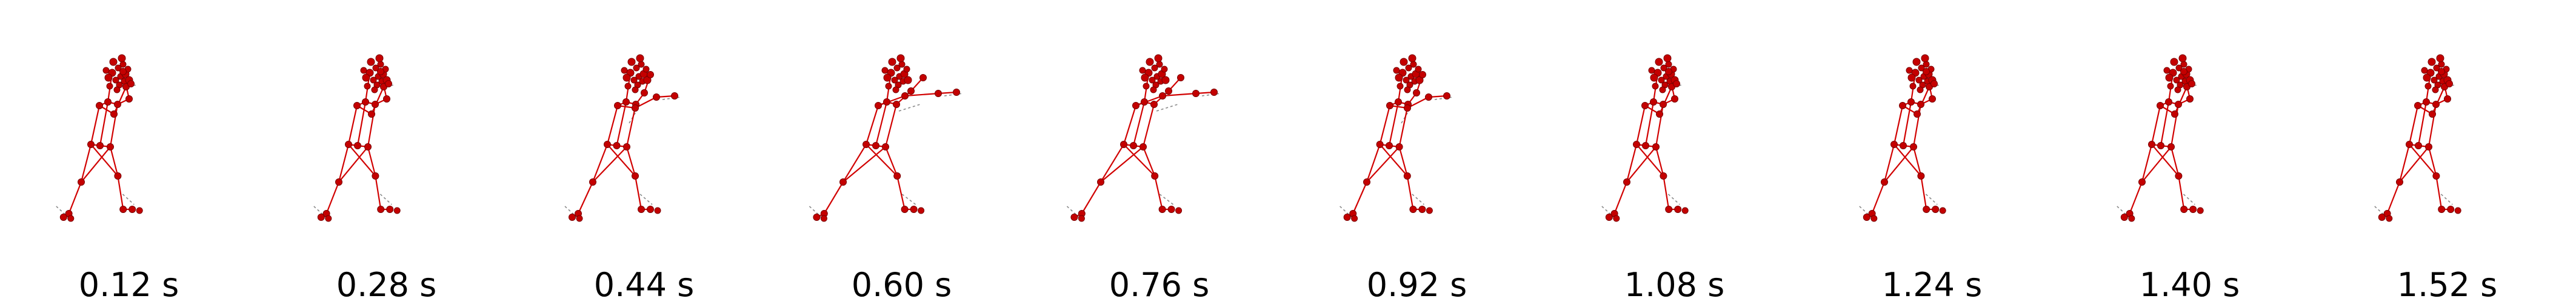 The image size is (2576, 304). What do you see at coordinates (1154, 73) in the screenshot?
I see `head-keypoints` at bounding box center [1154, 73].